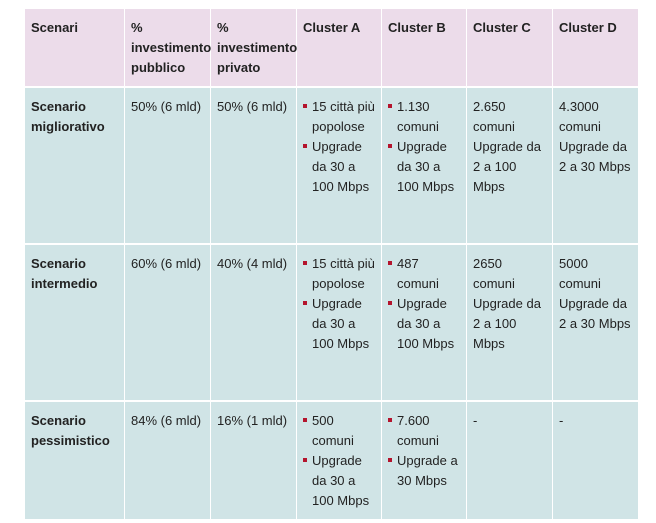  I want to click on pubblico-value: 50% (6 mld), so click(168, 166).